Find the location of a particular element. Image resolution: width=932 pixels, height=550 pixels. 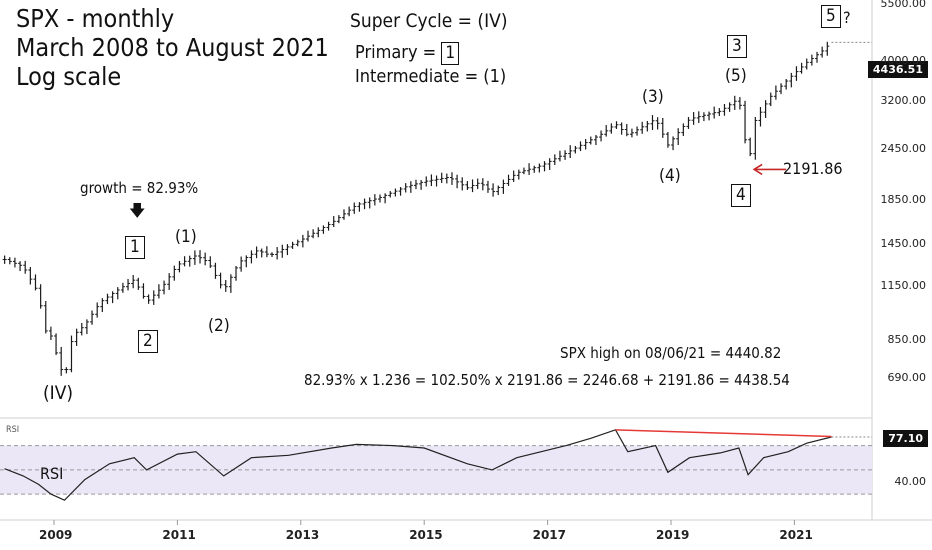

low-arrow-head is located at coordinates (757, 169).